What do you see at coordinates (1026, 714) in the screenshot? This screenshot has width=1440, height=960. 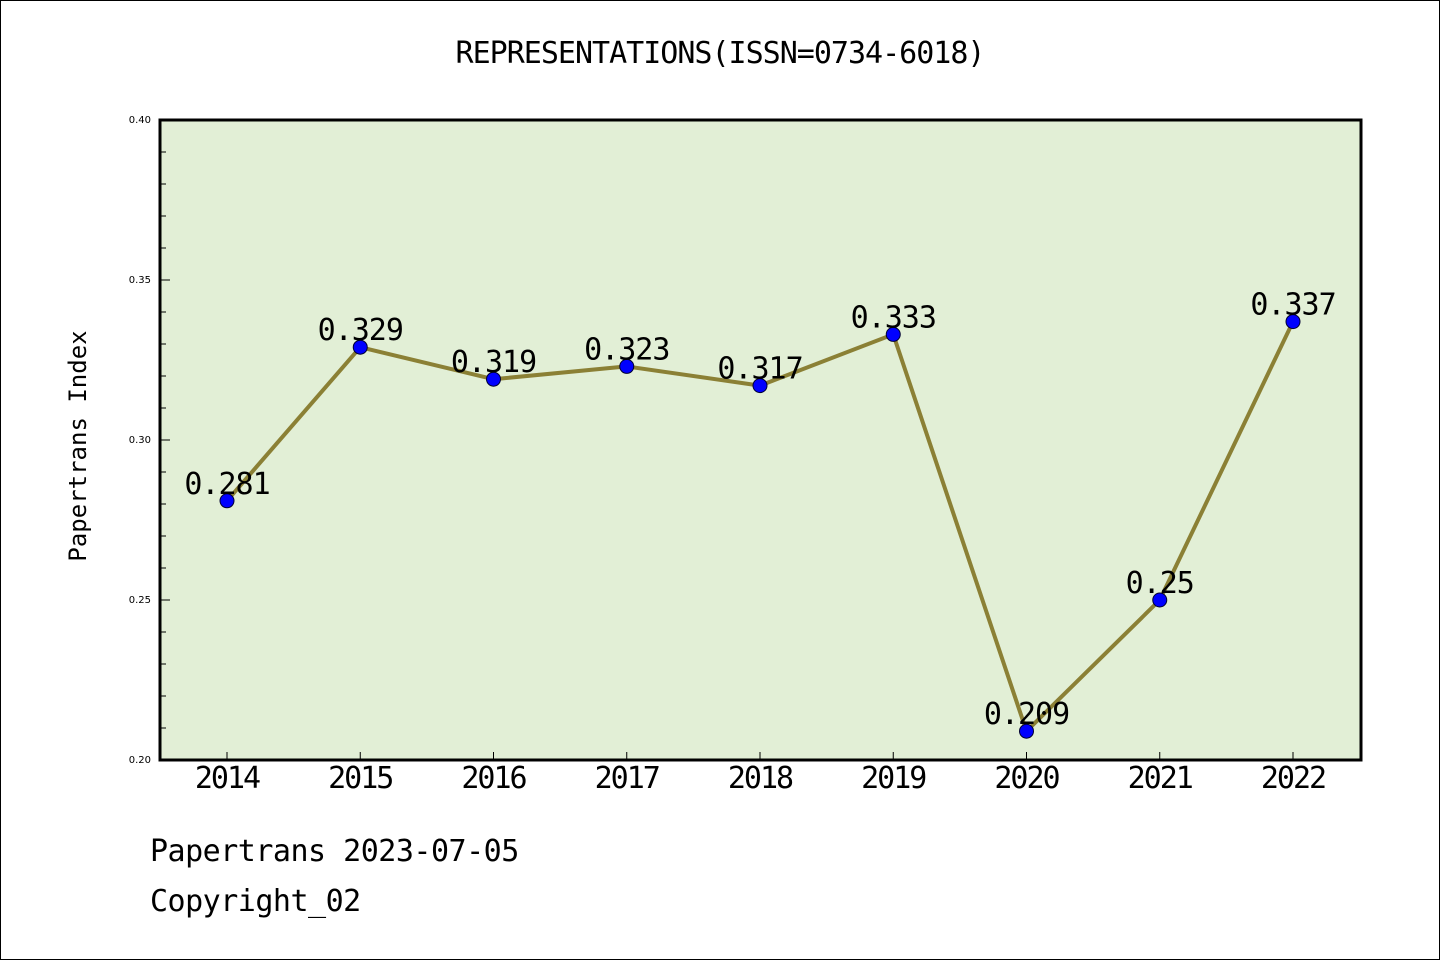 I see `data-label: 0.209` at bounding box center [1026, 714].